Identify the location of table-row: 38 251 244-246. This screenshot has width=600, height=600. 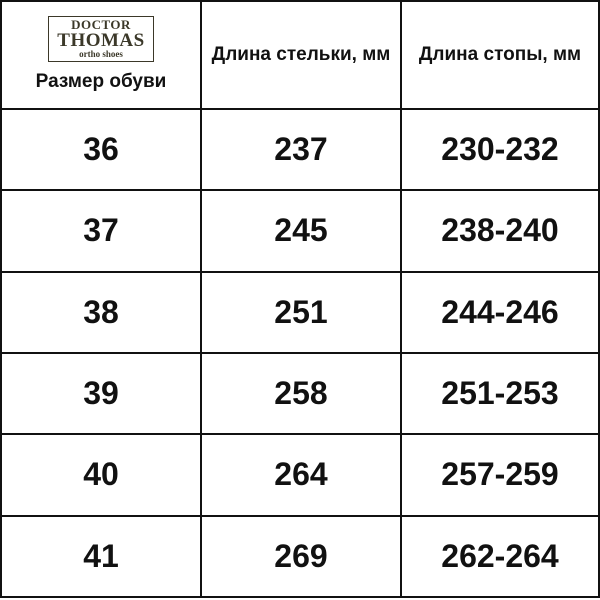
(300, 312).